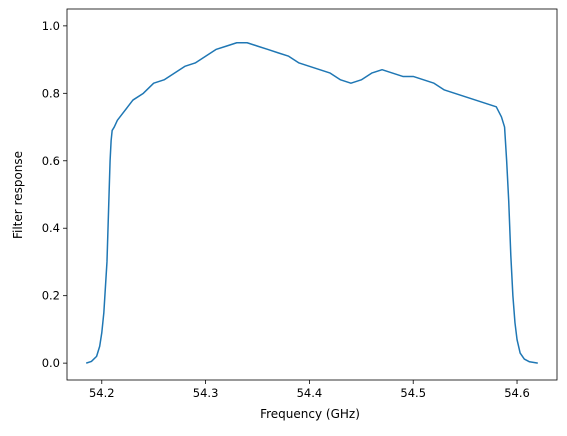  Describe the element at coordinates (51, 363) in the screenshot. I see `y-tick-label: 0.0` at that location.